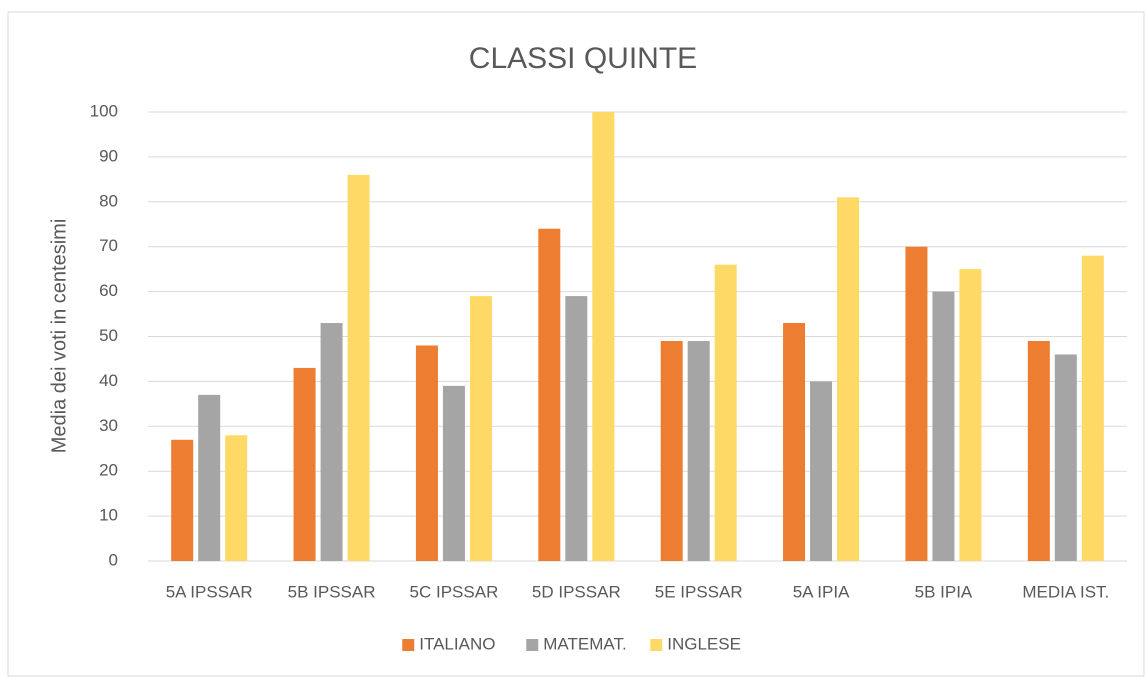  What do you see at coordinates (108, 425) in the screenshot?
I see `y-tick-label: 30` at bounding box center [108, 425].